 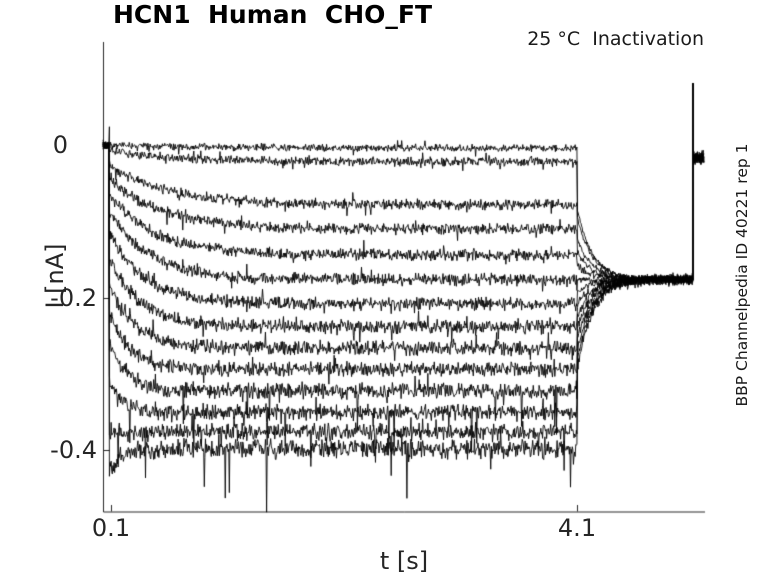 I want to click on page-title: HCN1 Human CHO_FT, so click(x=272, y=14).